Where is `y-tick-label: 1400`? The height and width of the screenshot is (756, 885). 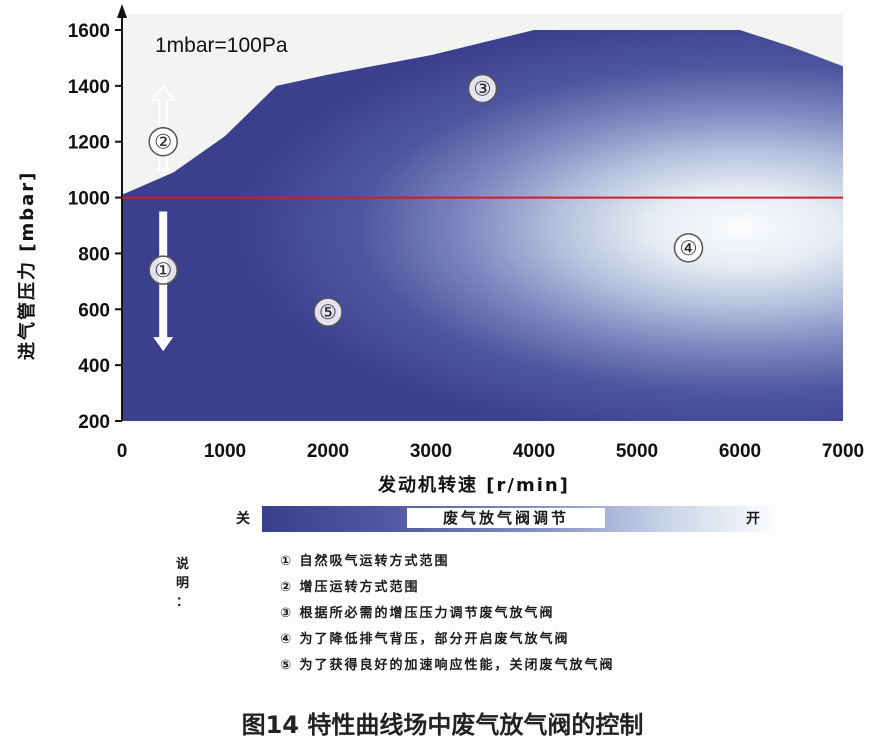 y-tick-label: 1400 is located at coordinates (89, 87).